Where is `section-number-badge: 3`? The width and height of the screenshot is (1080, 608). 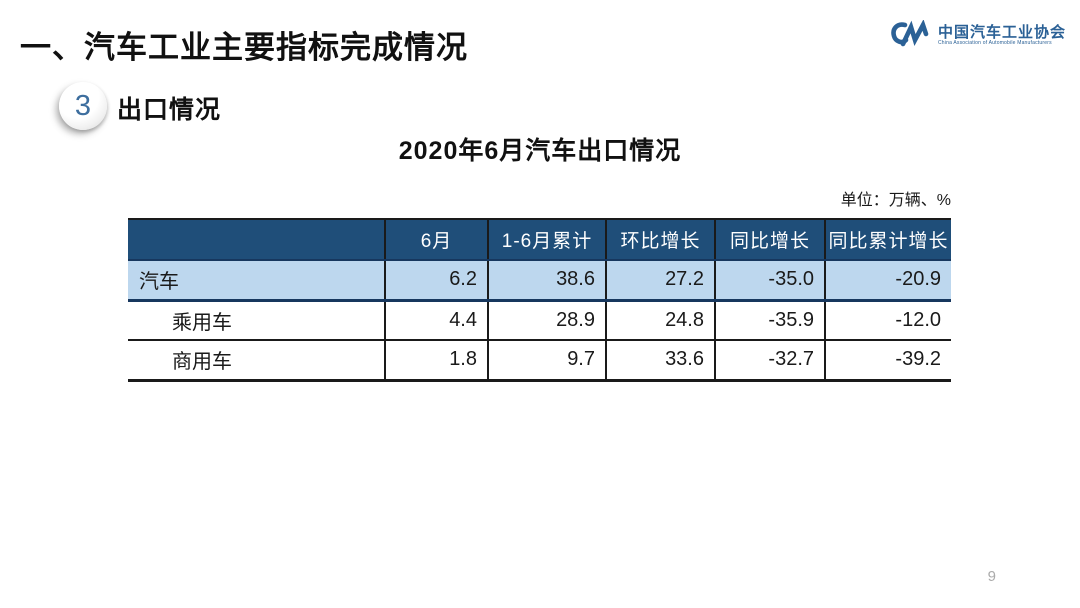
section-number-badge: 3 is located at coordinates (83, 106).